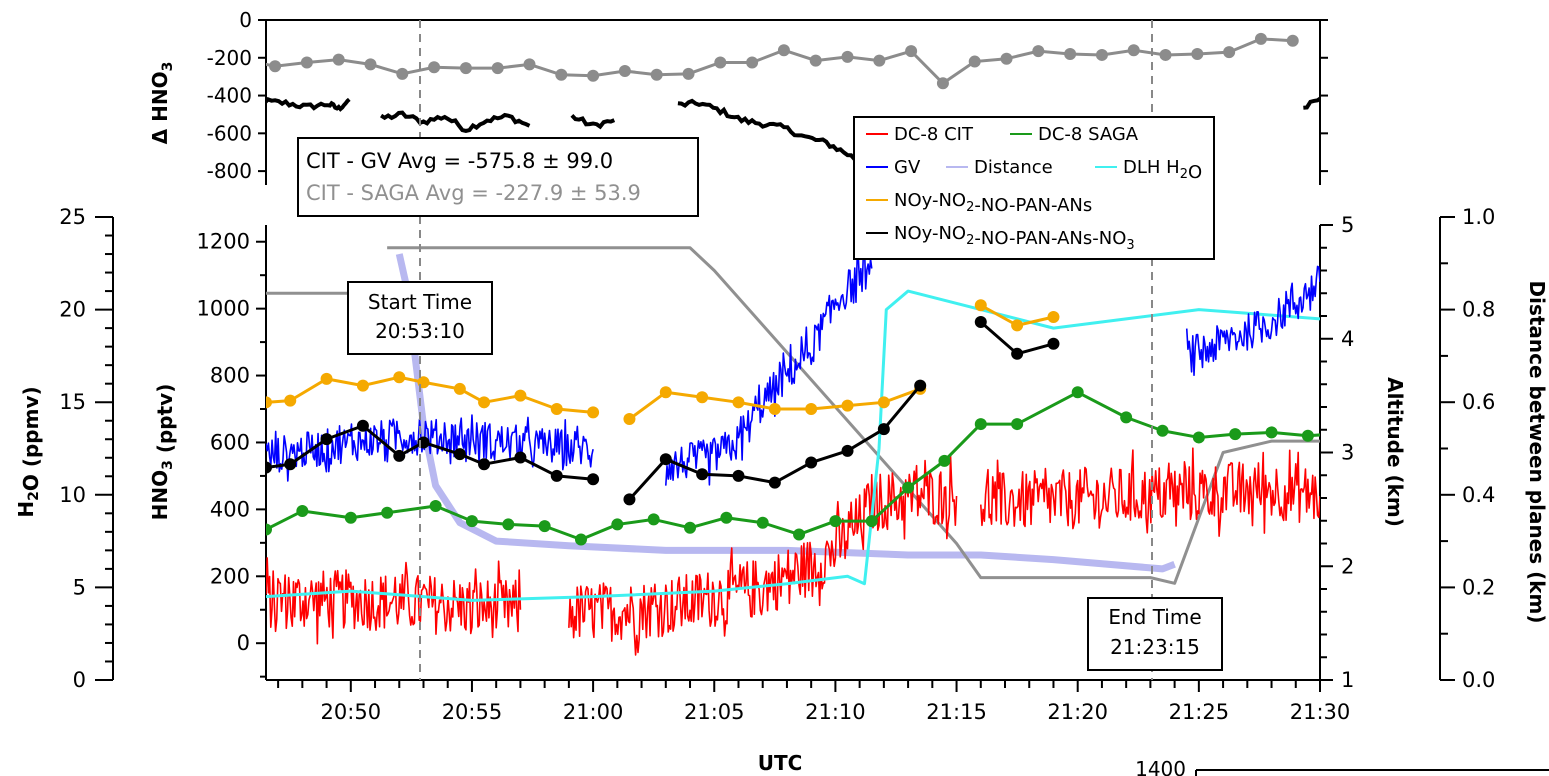 This screenshot has width=1549, height=776. I want to click on legend-label: DC-8 SAGA, so click(1088, 134).